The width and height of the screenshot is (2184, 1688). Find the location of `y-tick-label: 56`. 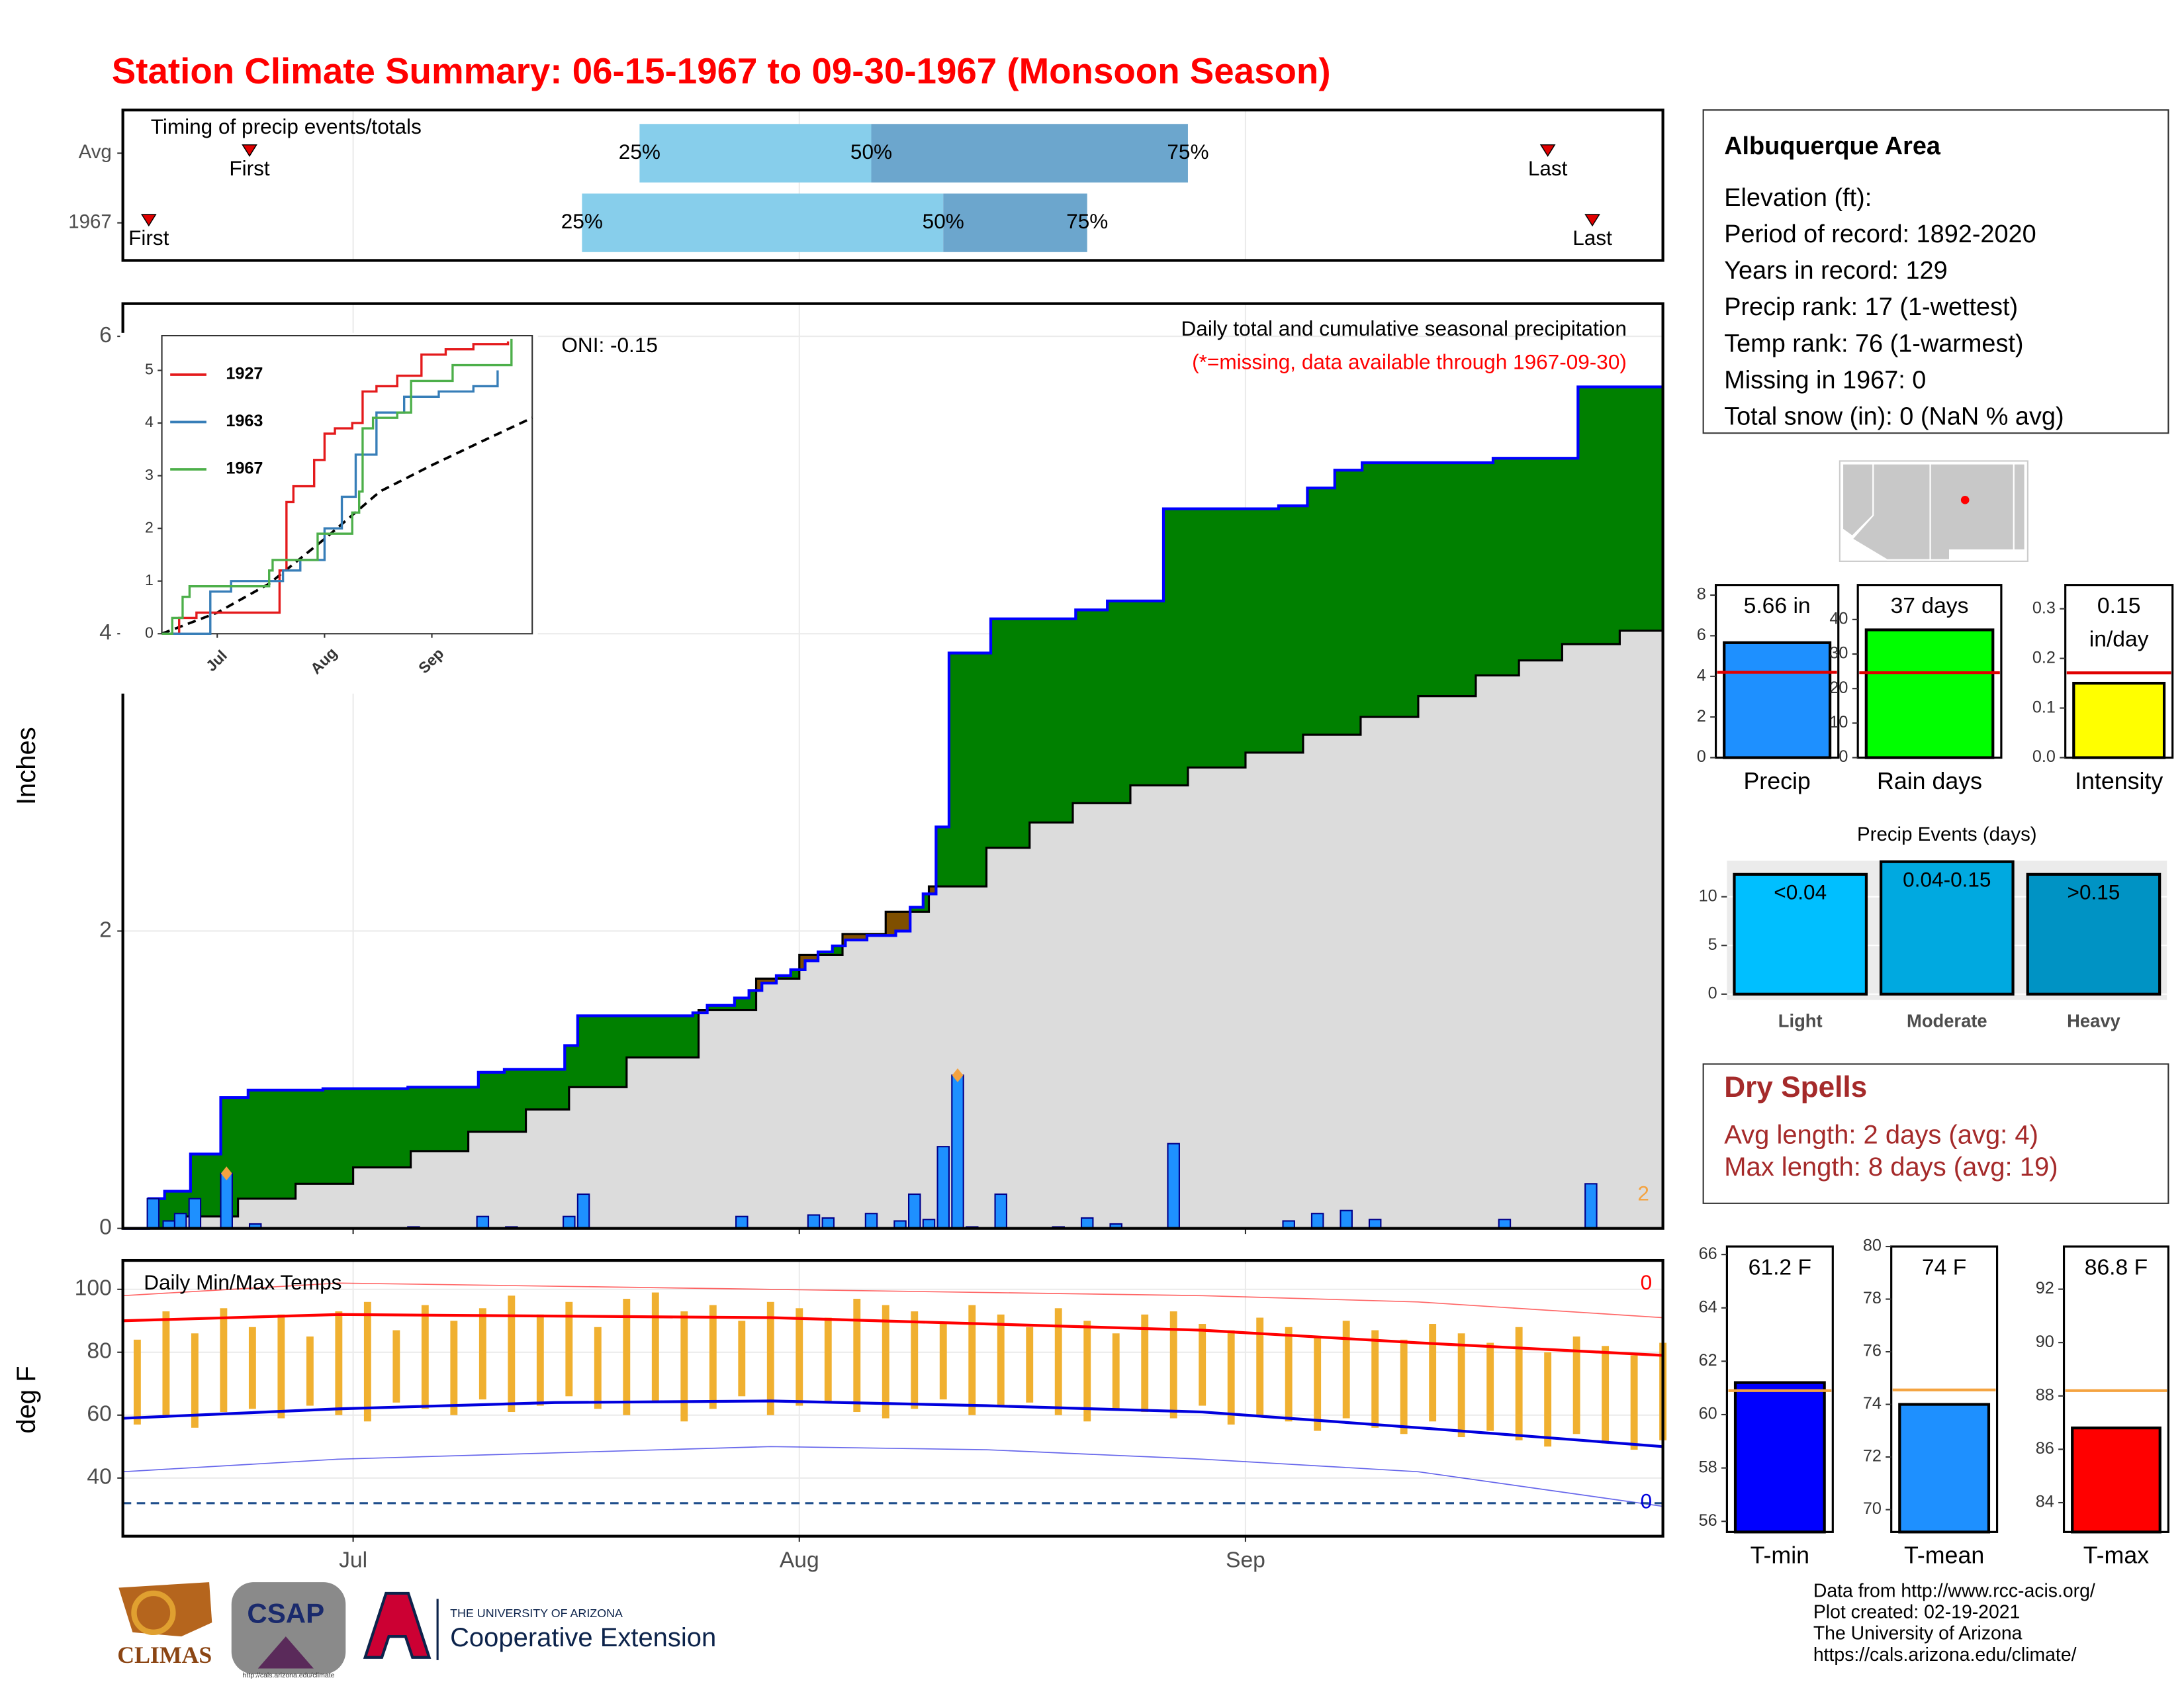

y-tick-label: 56 is located at coordinates (1708, 1520).